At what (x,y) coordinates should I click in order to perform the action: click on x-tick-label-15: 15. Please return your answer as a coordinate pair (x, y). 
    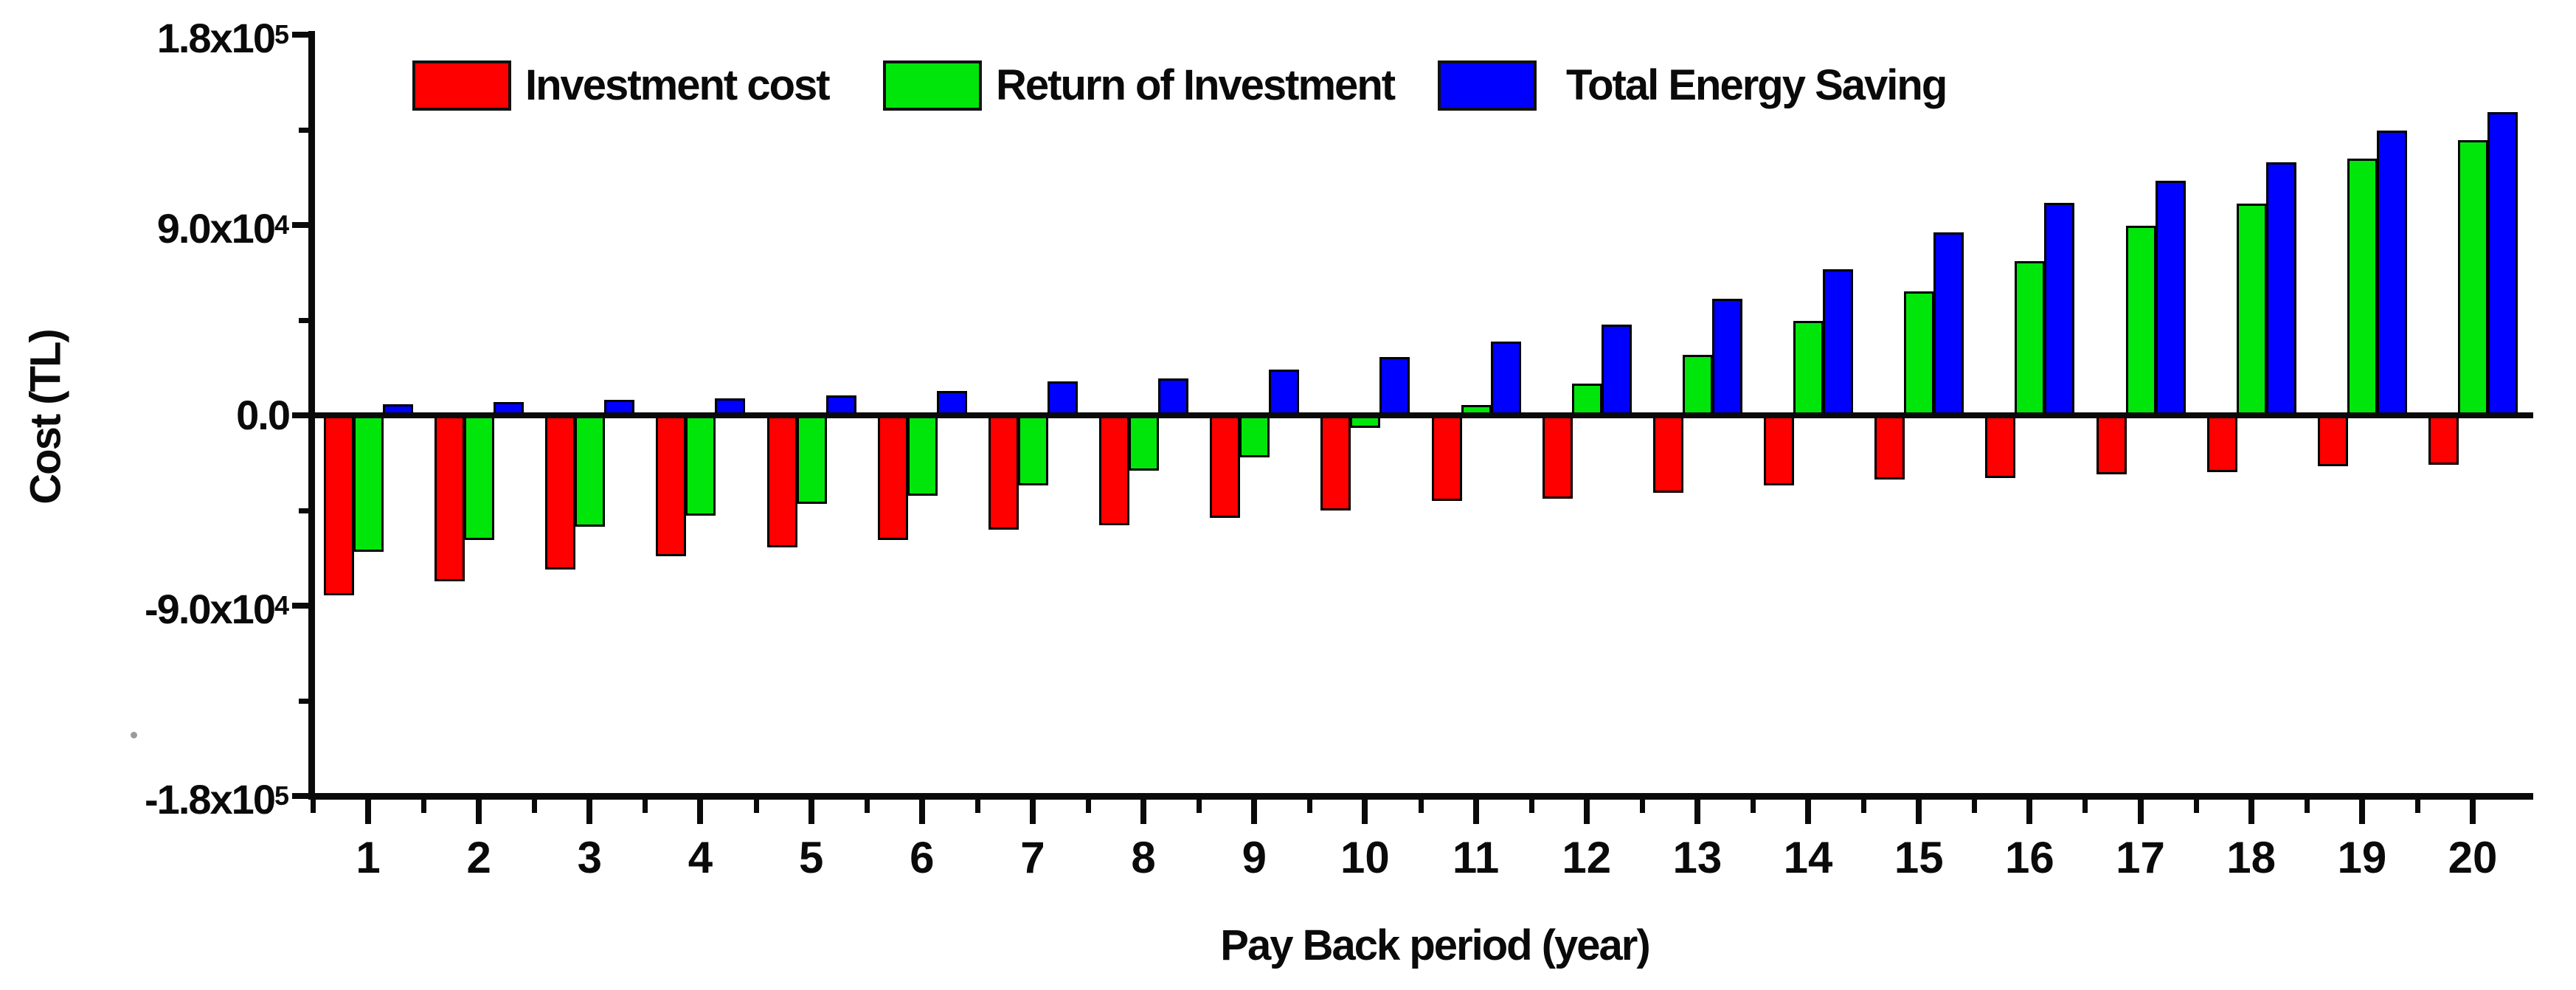
    Looking at the image, I should click on (1919, 858).